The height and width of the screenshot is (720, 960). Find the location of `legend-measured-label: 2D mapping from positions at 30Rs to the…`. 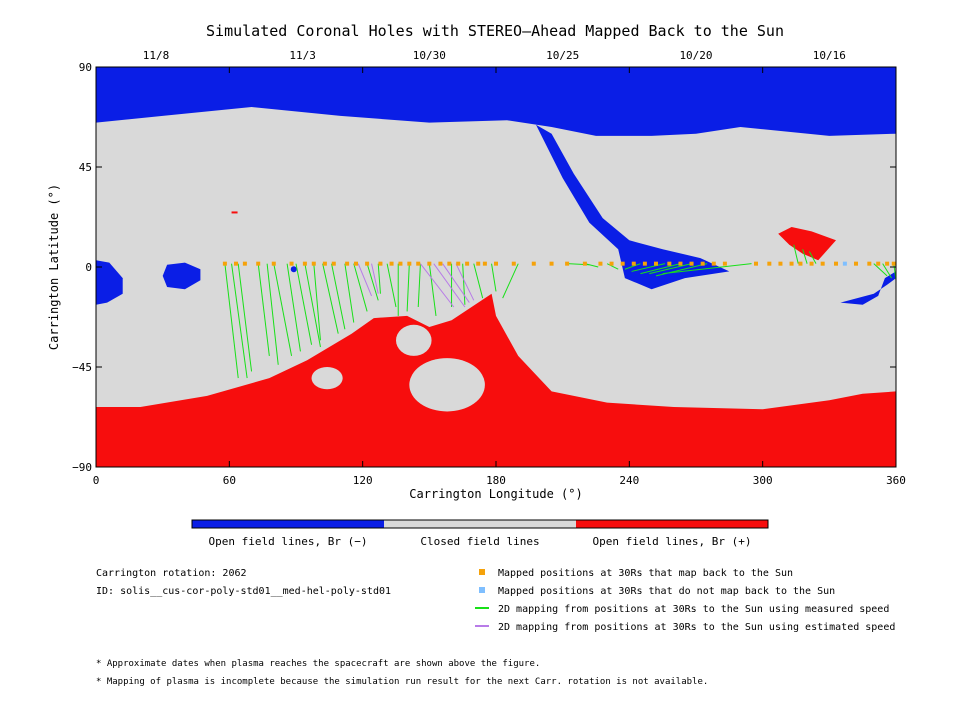

legend-measured-label: 2D mapping from positions at 30Rs to the… is located at coordinates (693, 609).